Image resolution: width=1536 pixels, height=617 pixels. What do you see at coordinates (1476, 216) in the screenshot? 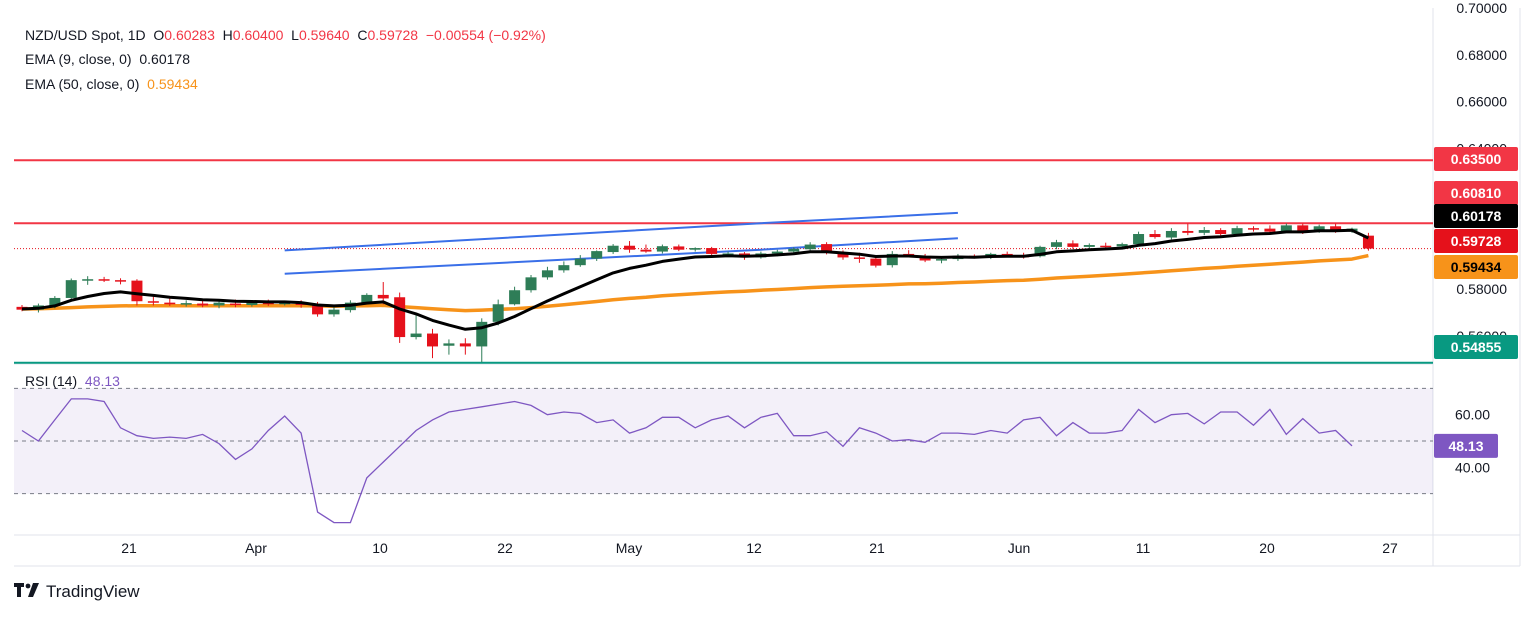
I see `price-badge-label: 0.60178` at bounding box center [1476, 216].